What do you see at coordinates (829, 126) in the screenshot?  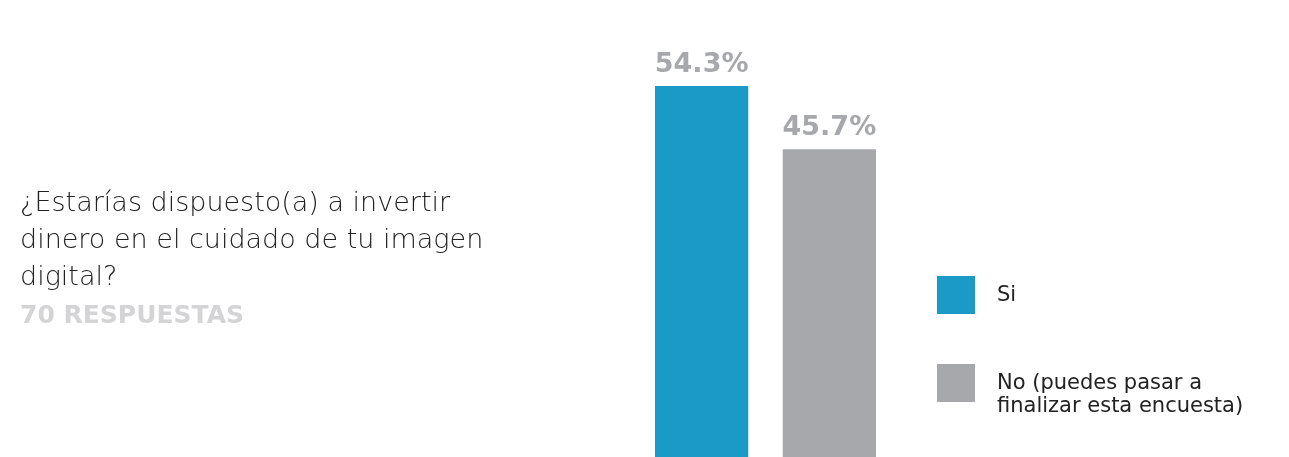 I see `data-label: 45.7%` at bounding box center [829, 126].